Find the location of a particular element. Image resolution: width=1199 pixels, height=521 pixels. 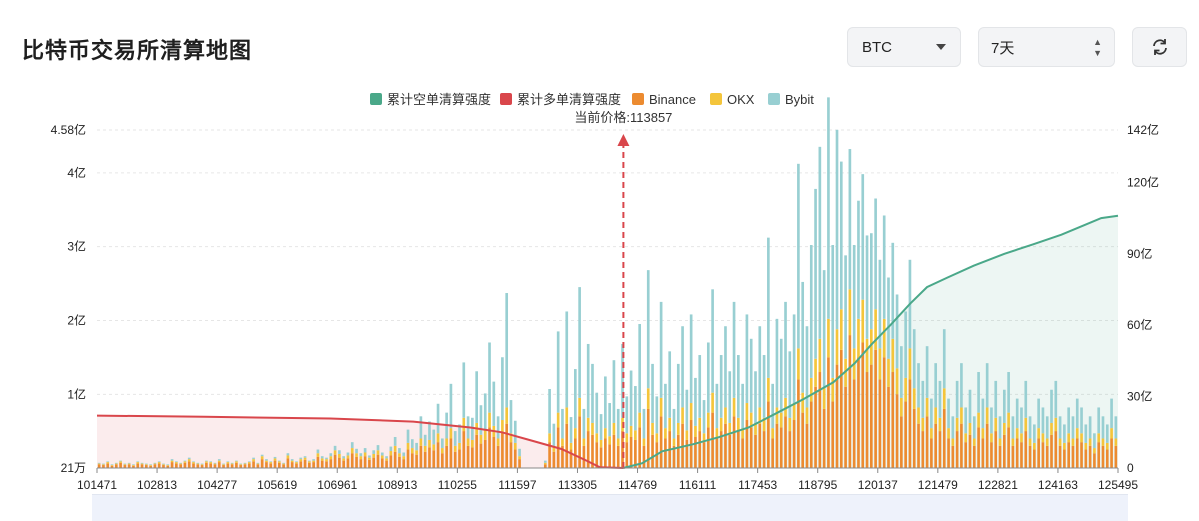

refresh-button is located at coordinates (1159, 47).